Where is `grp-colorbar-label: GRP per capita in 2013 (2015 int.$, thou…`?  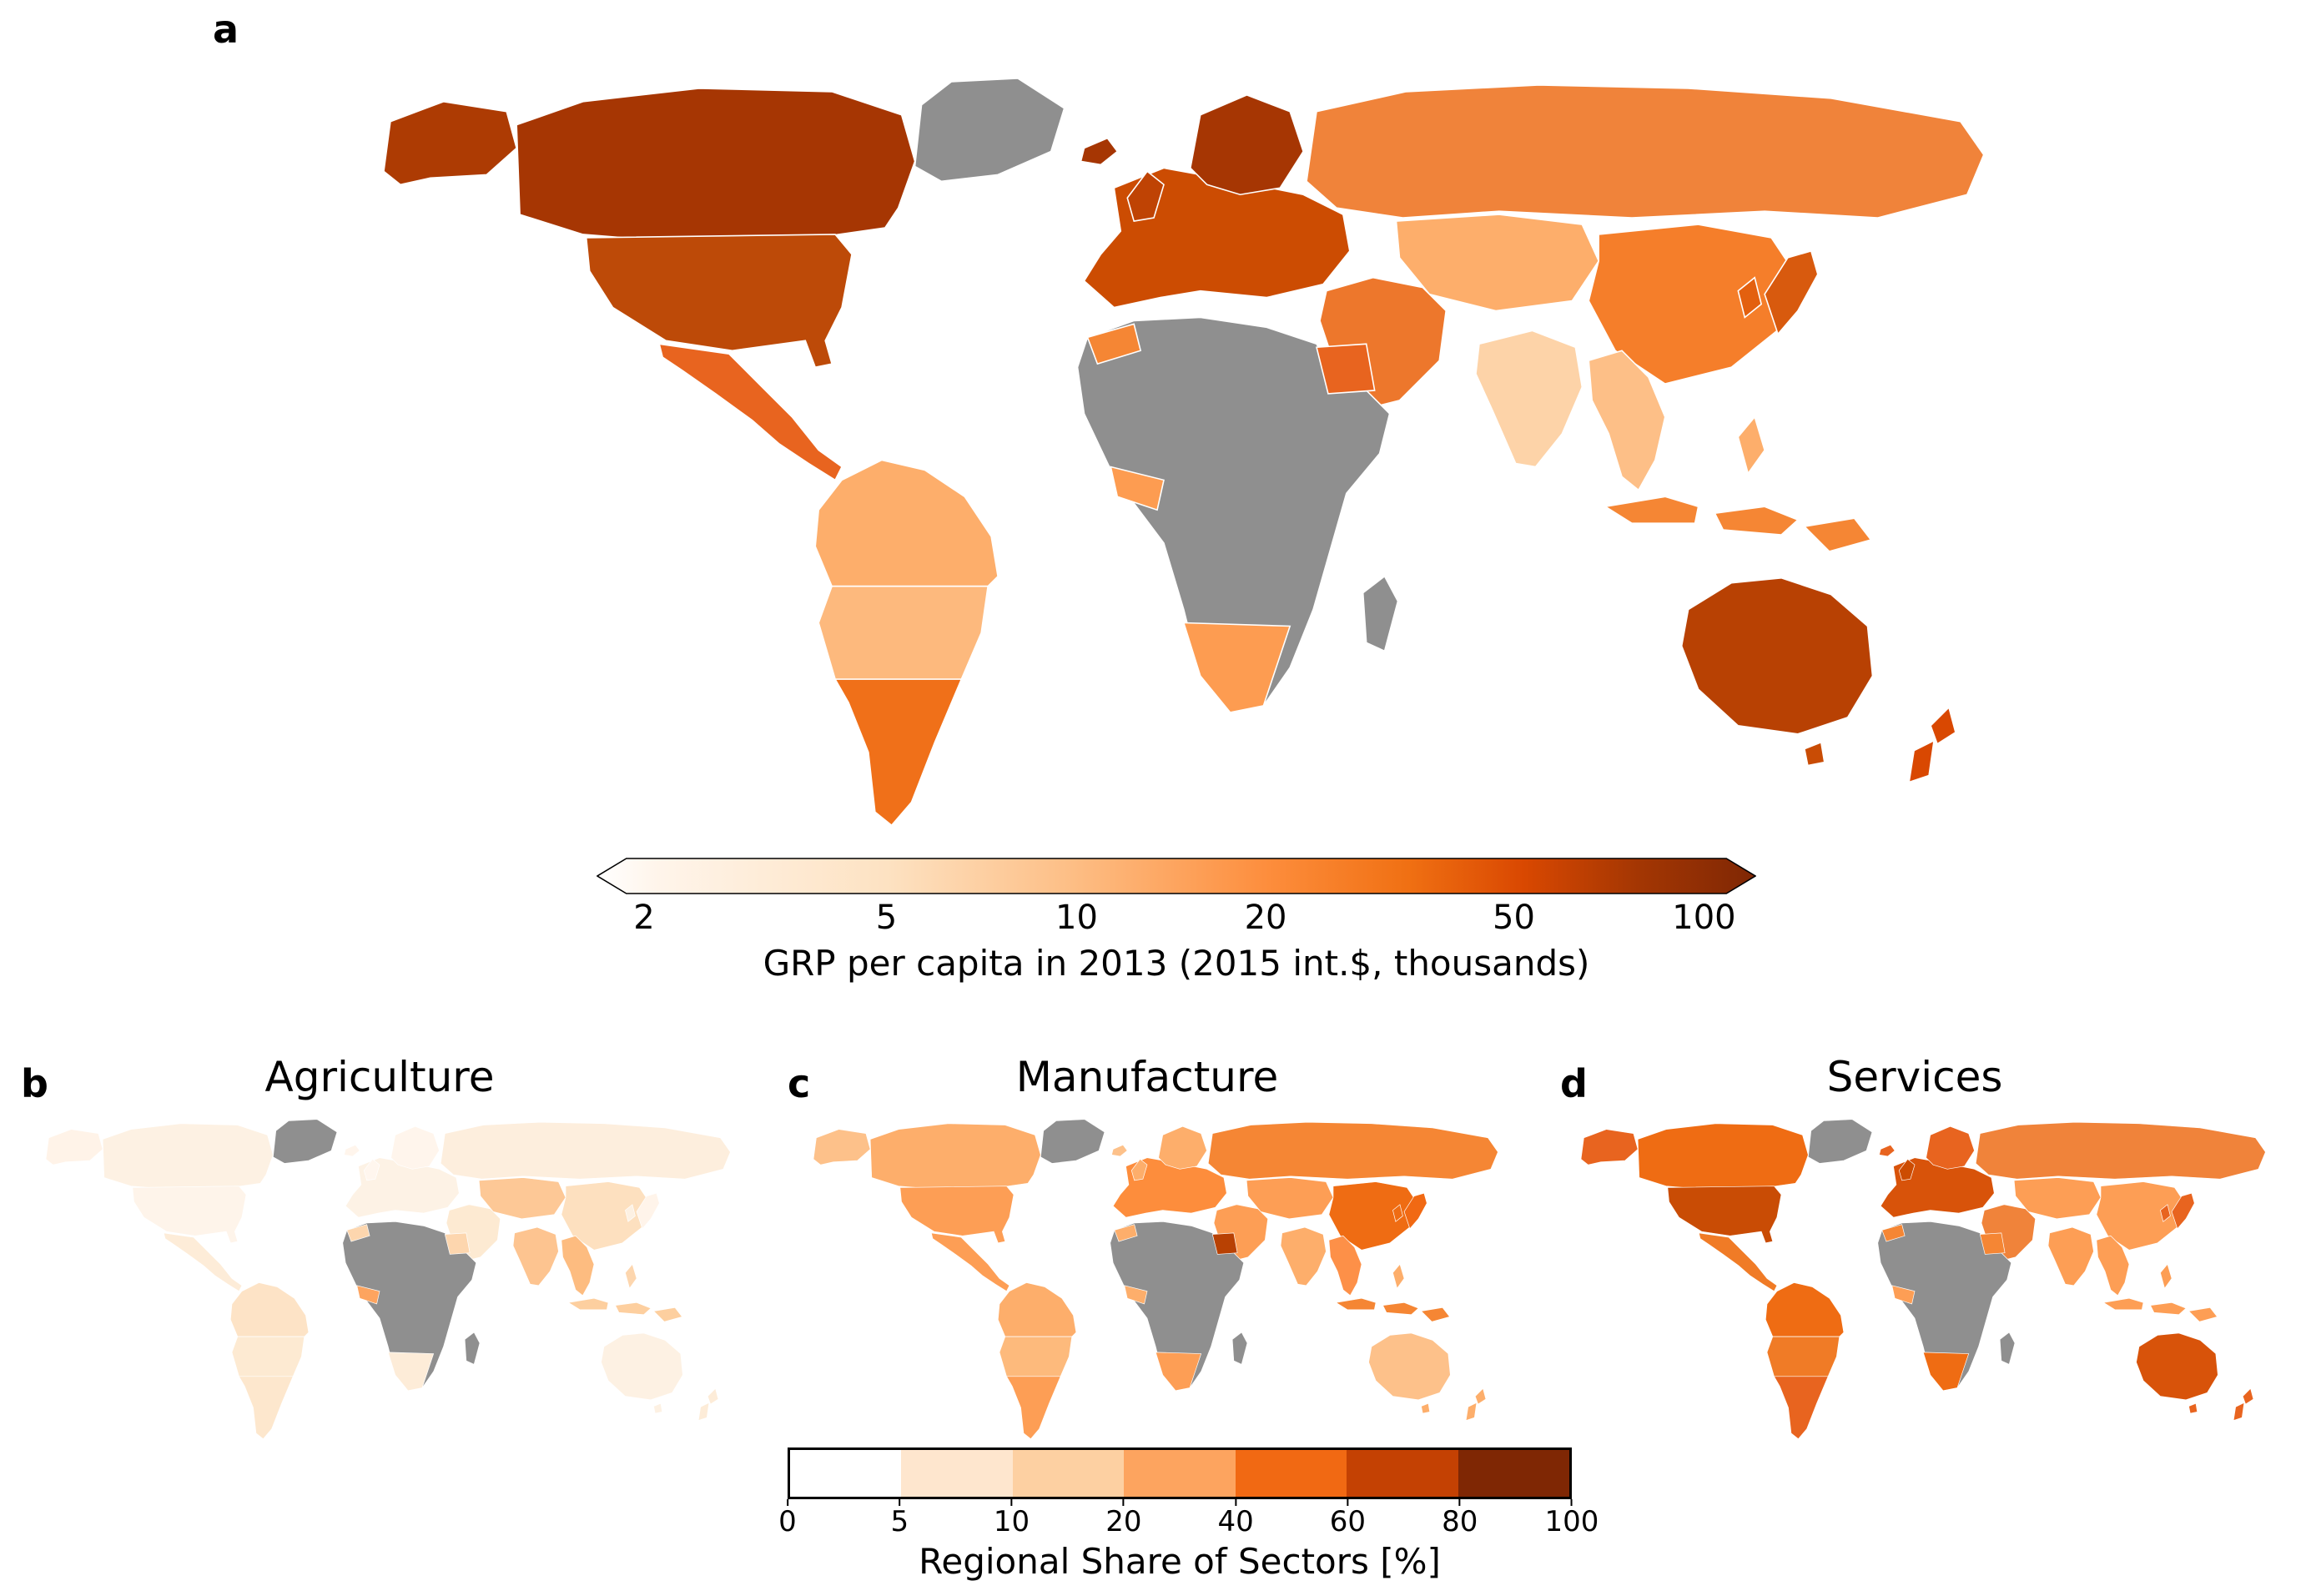 grp-colorbar-label: GRP per capita in 2013 (2015 int.$, thou… is located at coordinates (1176, 963).